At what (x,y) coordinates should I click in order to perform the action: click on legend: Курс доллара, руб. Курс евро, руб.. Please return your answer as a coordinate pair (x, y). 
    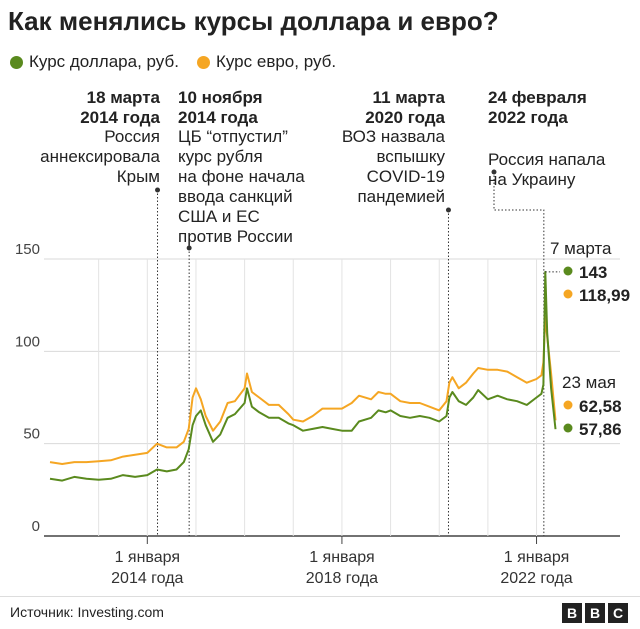
    Looking at the image, I should click on (173, 62).